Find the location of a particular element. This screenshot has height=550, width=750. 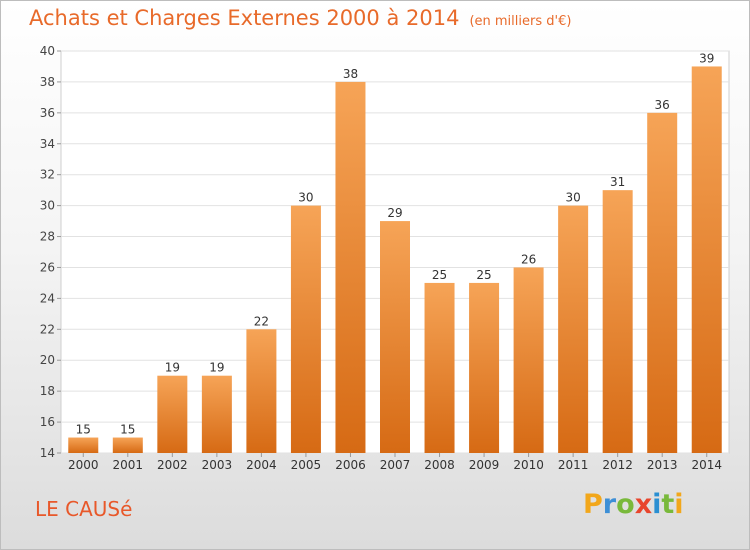

y-tick-label: 26 is located at coordinates (47, 267).